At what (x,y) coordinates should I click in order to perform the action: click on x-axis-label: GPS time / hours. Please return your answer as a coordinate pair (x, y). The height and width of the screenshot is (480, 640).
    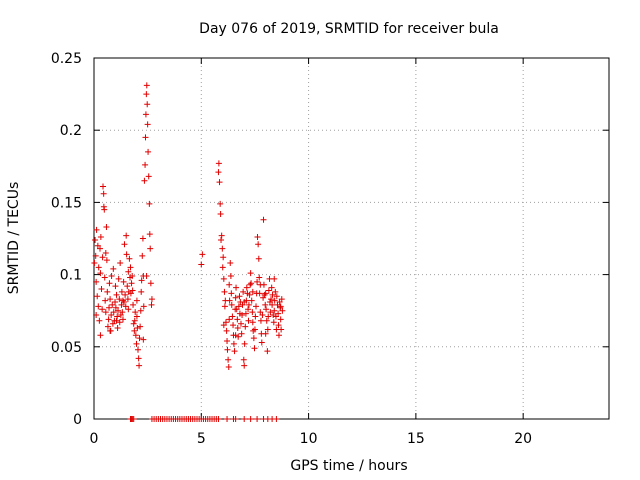
    Looking at the image, I should click on (348, 466).